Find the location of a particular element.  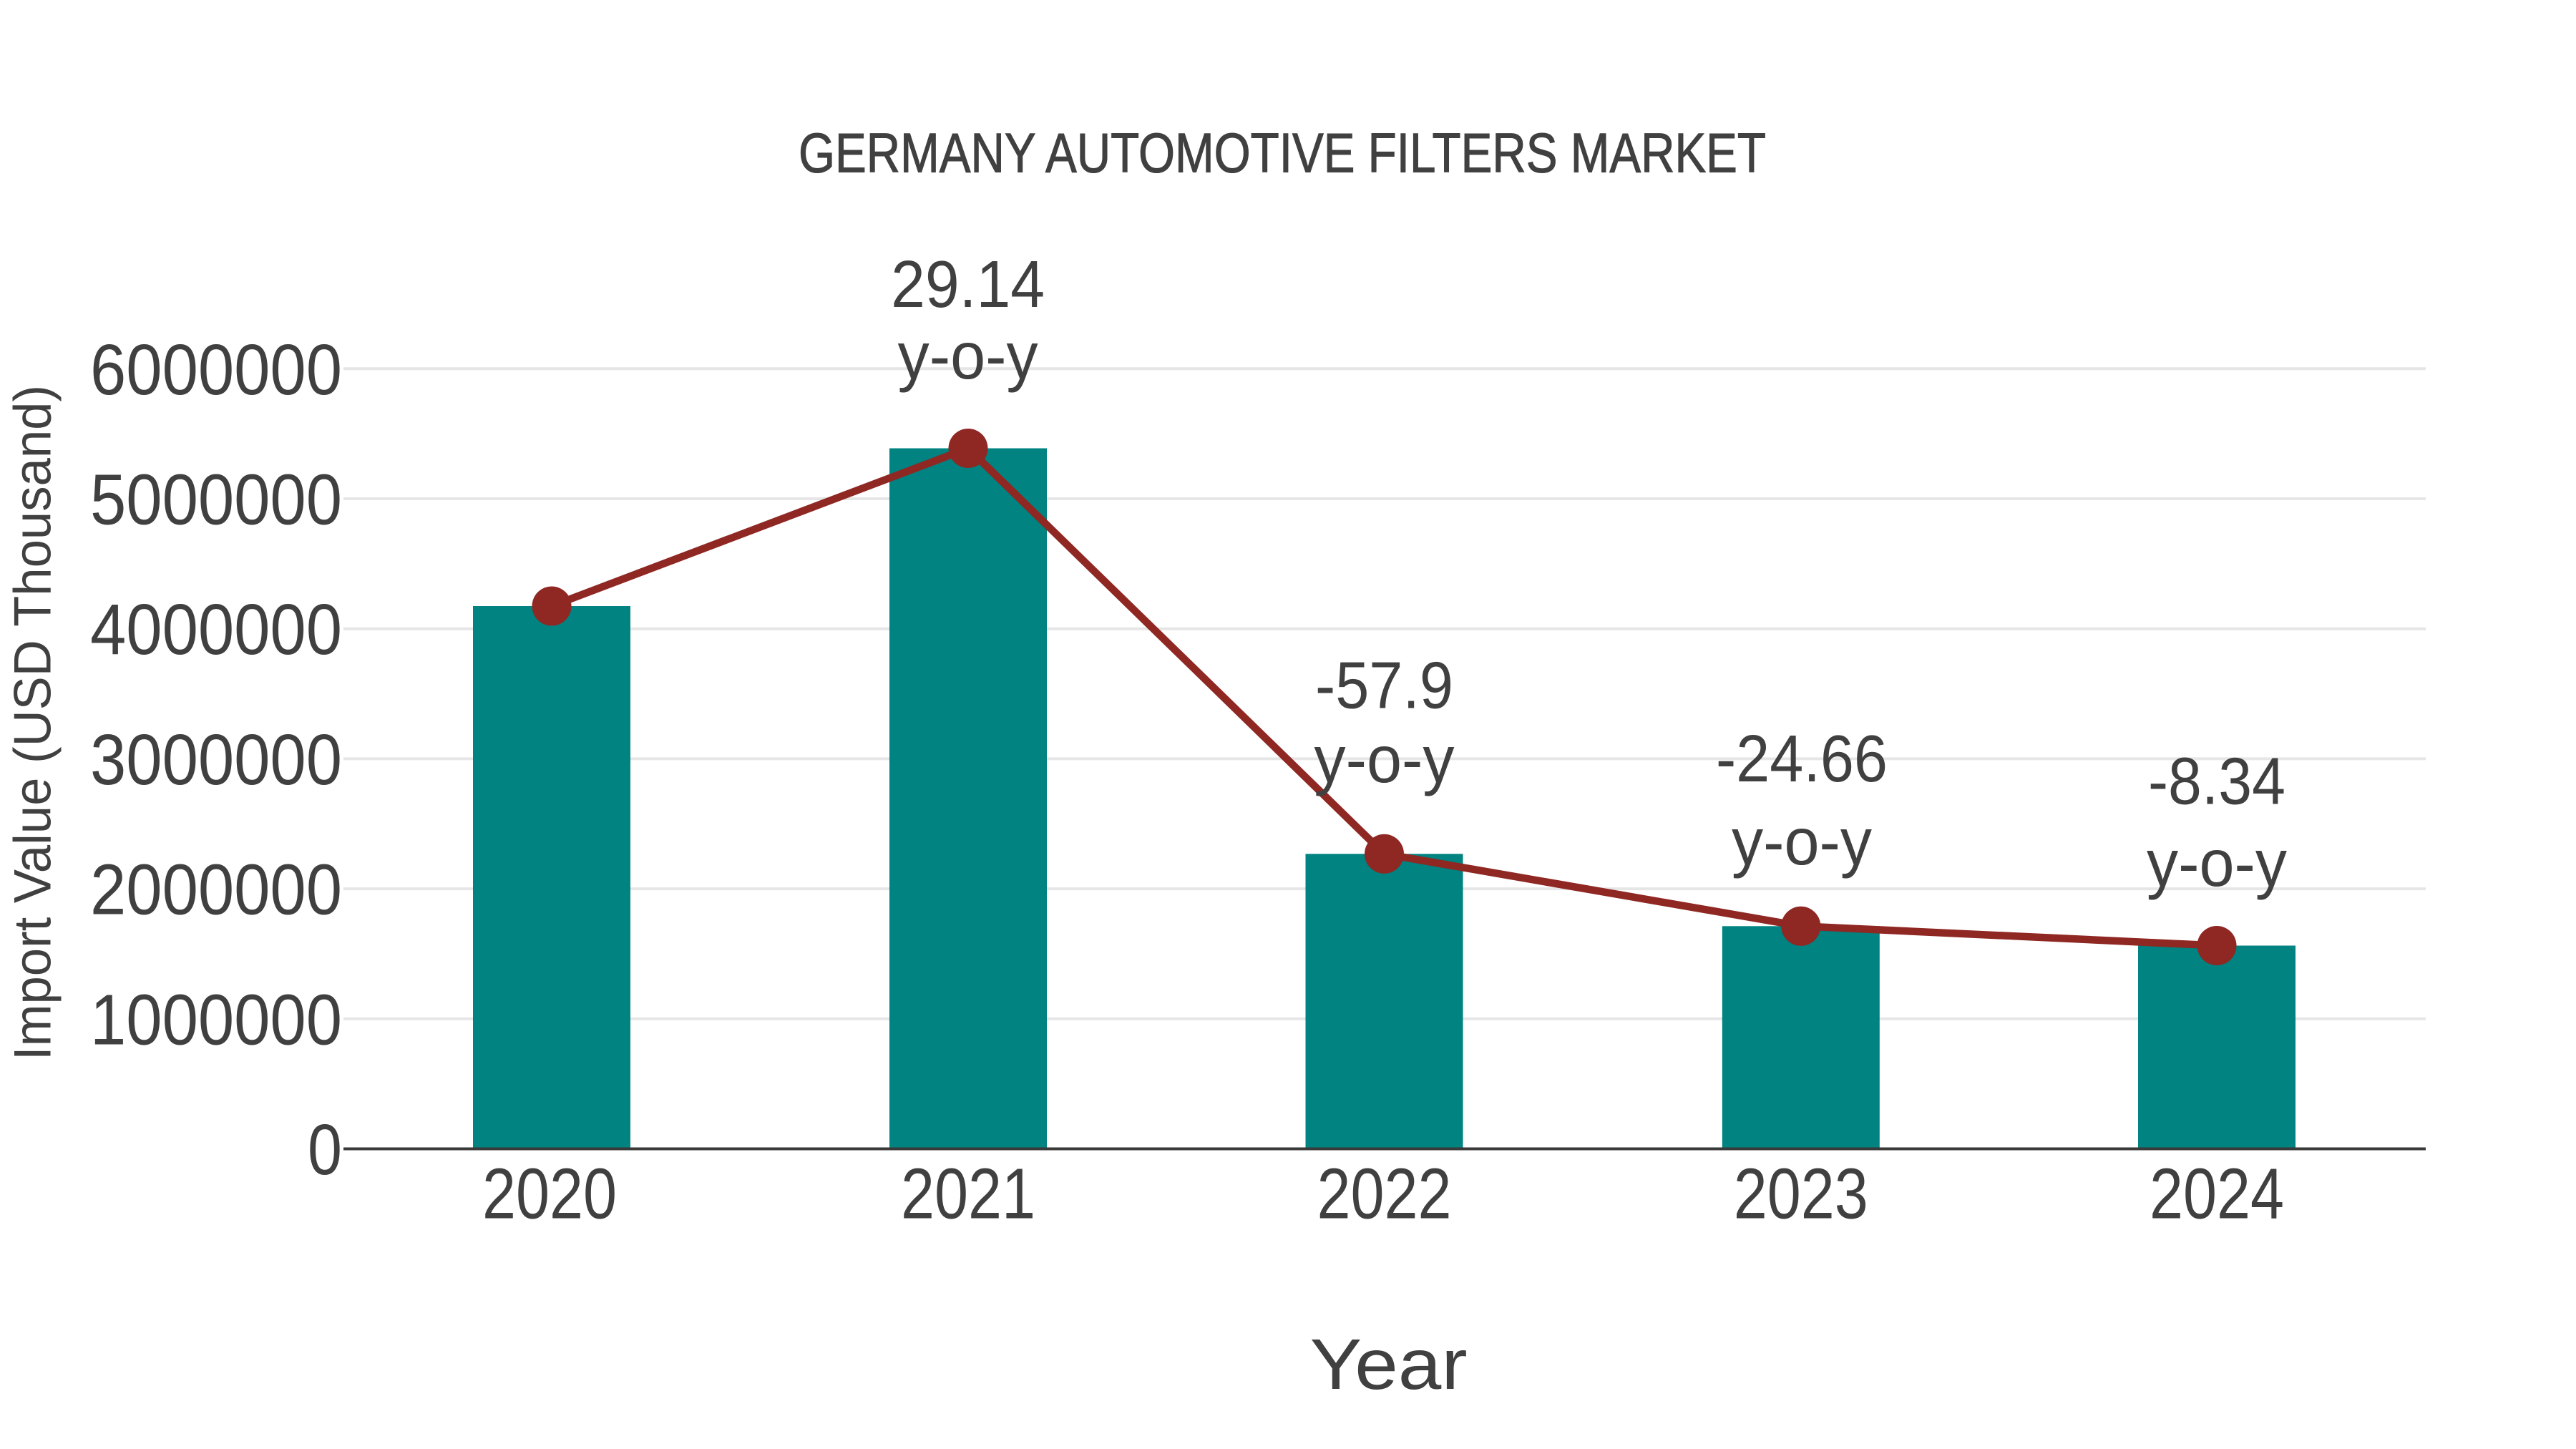

svg-text: -24.66 is located at coordinates (1802, 758).